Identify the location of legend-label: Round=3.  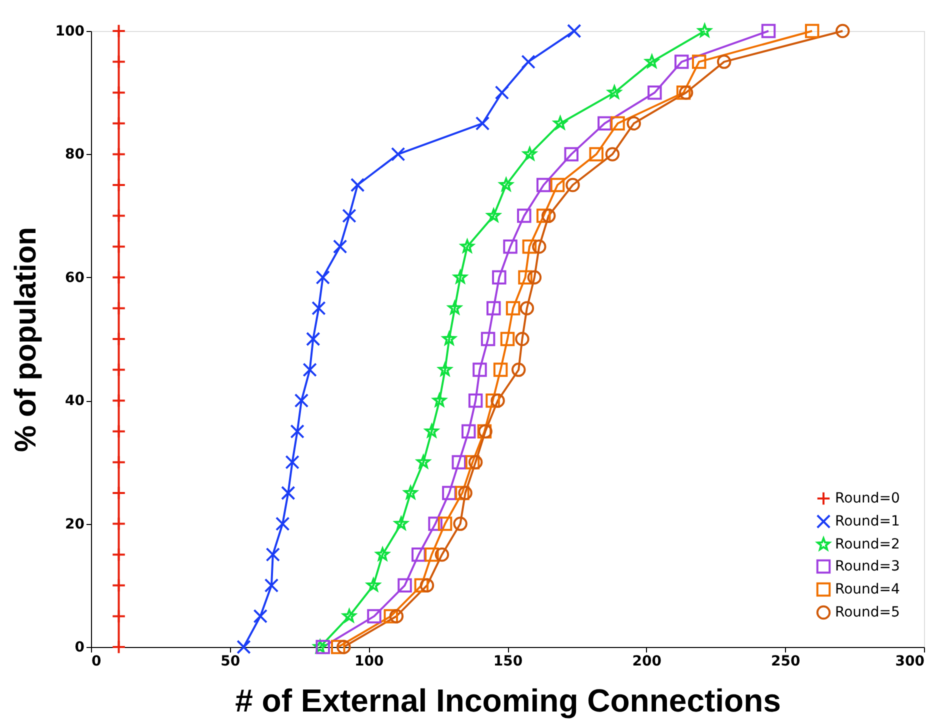
(867, 566).